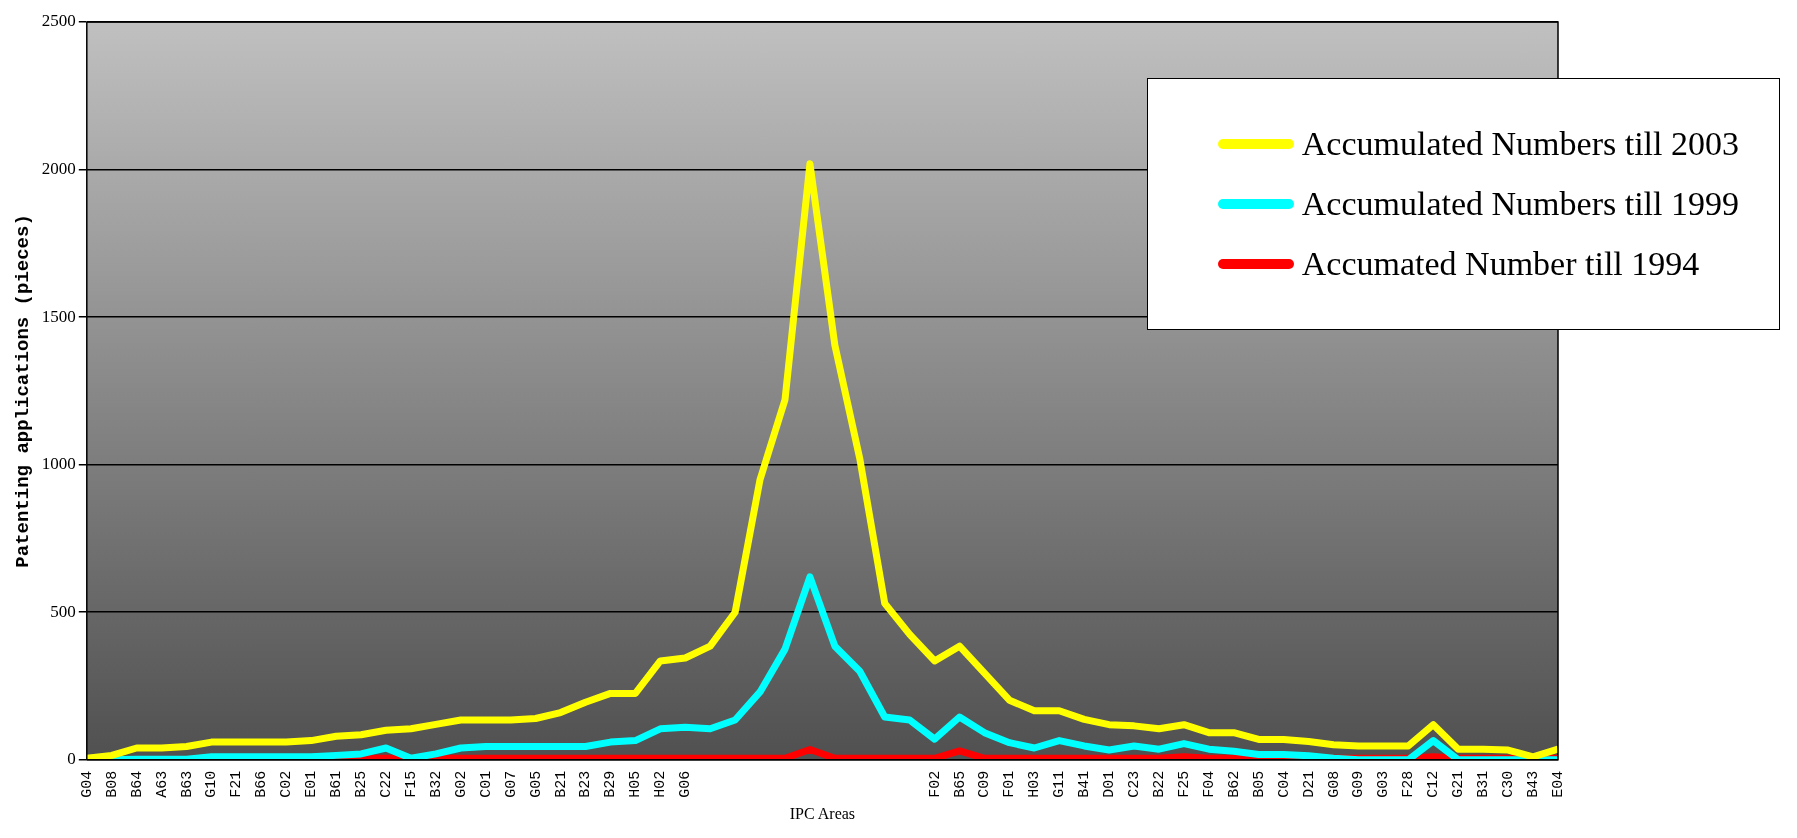 The width and height of the screenshot is (1797, 838). I want to click on x-tick-label: E04, so click(1558, 784).